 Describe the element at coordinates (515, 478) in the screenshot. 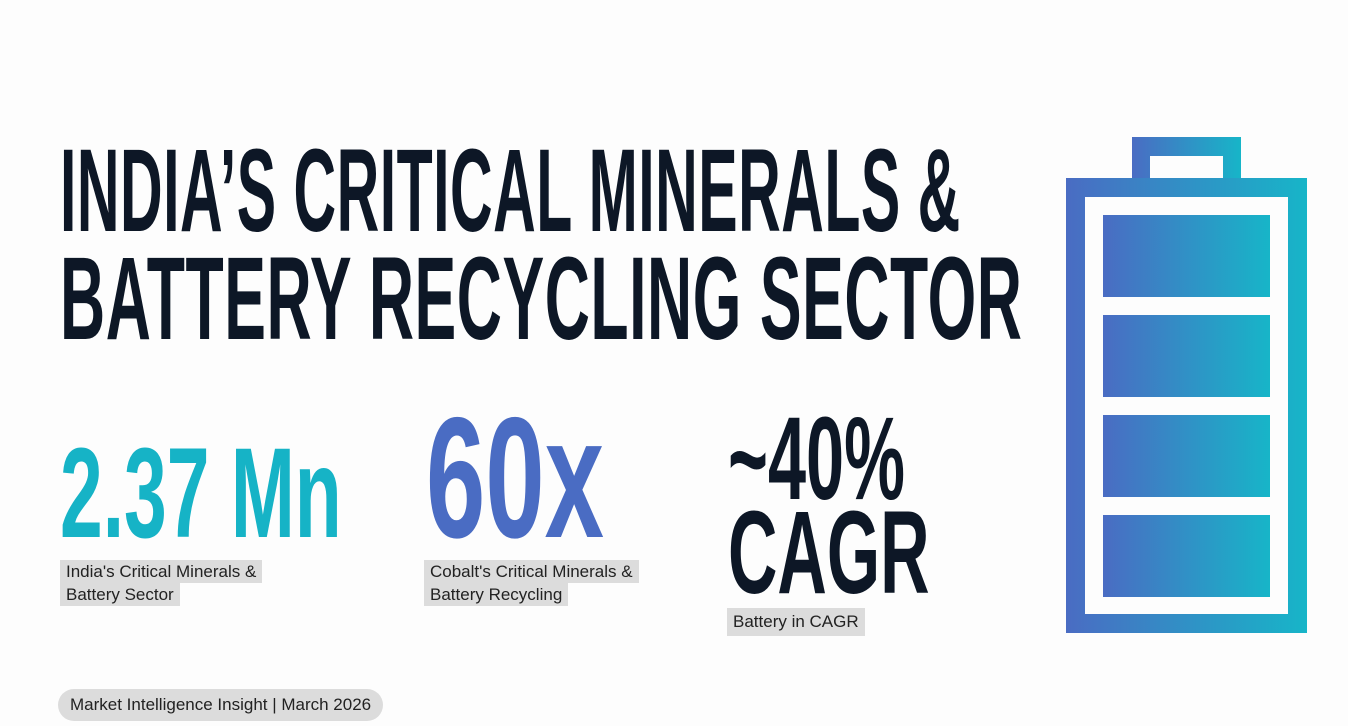

I see `stat-value-cobalt: 60x` at that location.